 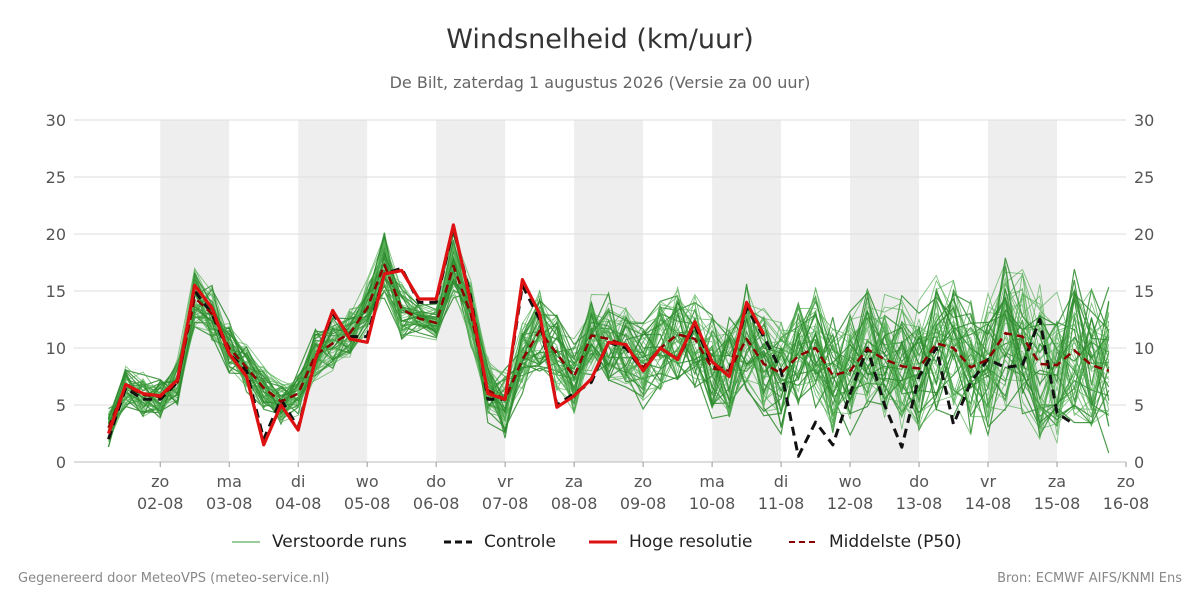 What do you see at coordinates (367, 503) in the screenshot?
I see `x-tick-date: 05-08` at bounding box center [367, 503].